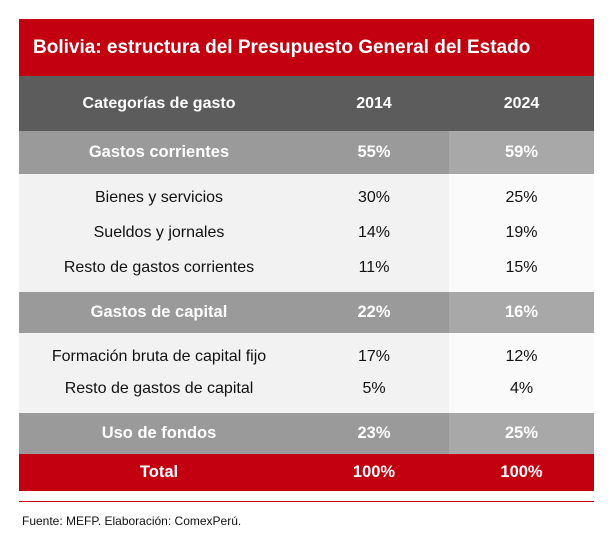 The image size is (613, 542). What do you see at coordinates (521, 312) in the screenshot?
I see `value-2024: 16%` at bounding box center [521, 312].